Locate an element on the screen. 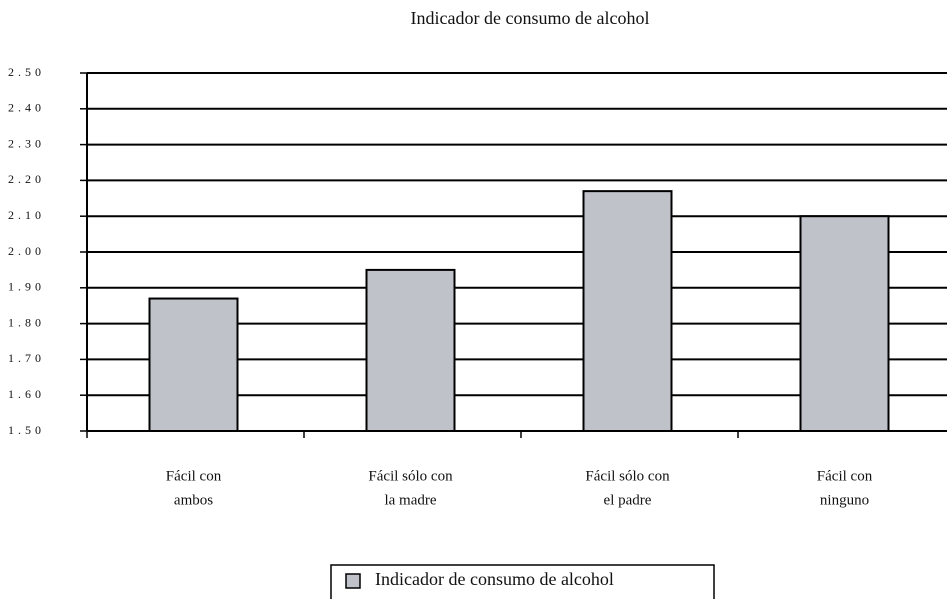 This screenshot has width=947, height=599. x-tick-label: ninguno is located at coordinates (844, 500).